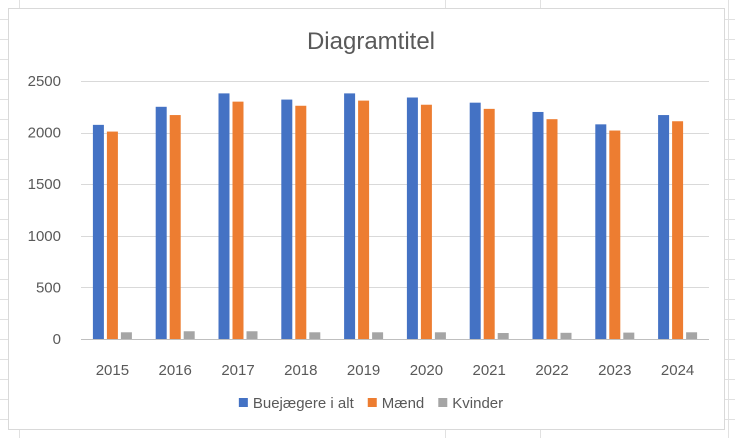 Image resolution: width=735 pixels, height=438 pixels. What do you see at coordinates (426, 370) in the screenshot?
I see `x-tick-label: 2020` at bounding box center [426, 370].